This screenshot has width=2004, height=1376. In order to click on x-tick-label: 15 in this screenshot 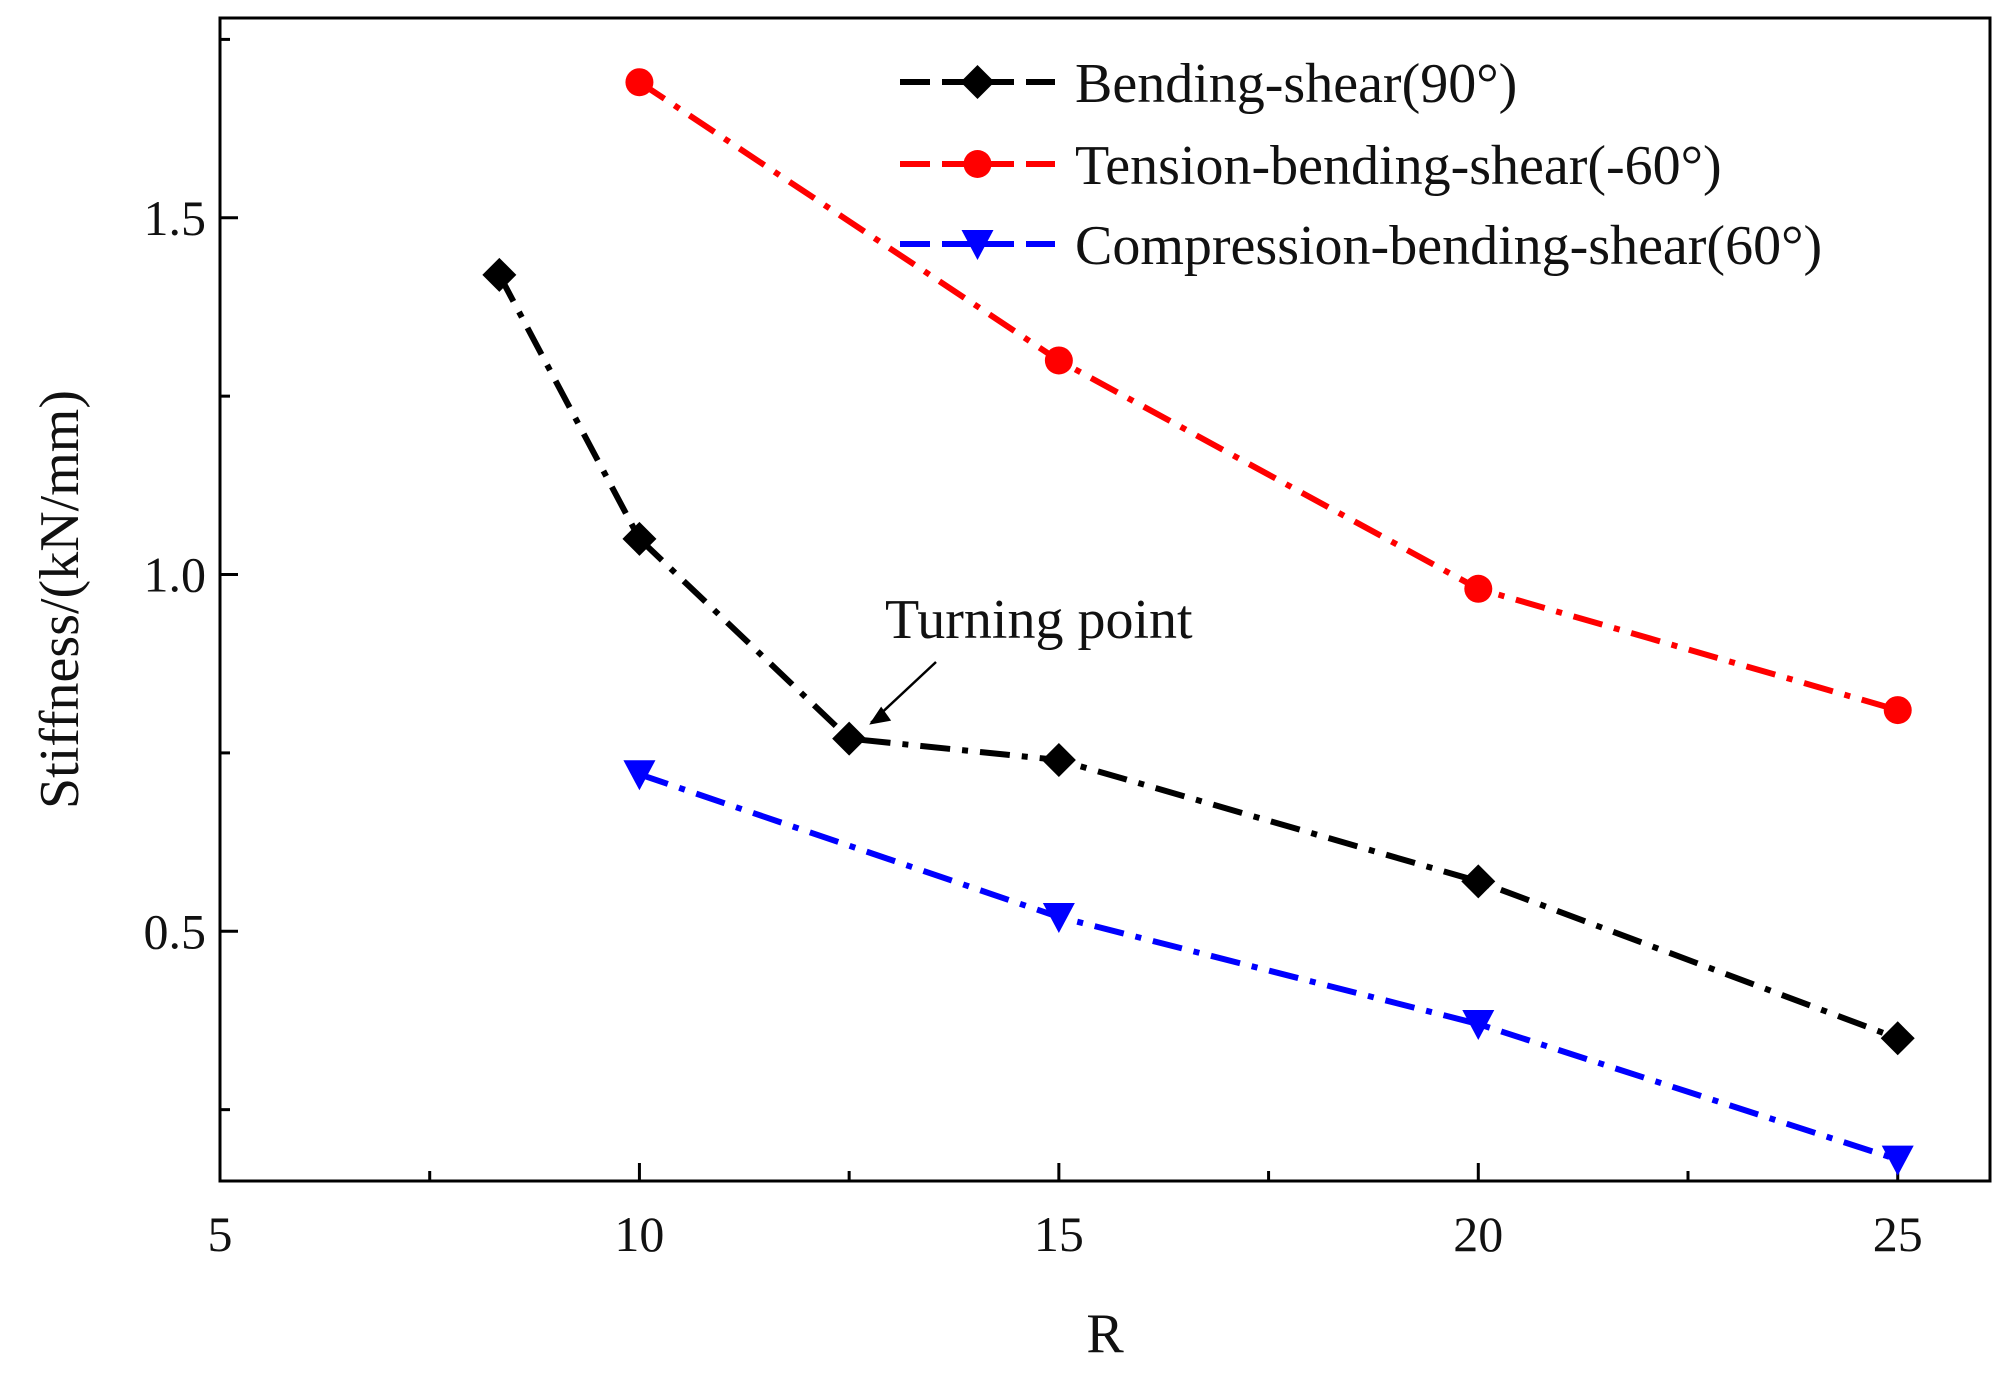, I will do `click(1059, 1234)`.